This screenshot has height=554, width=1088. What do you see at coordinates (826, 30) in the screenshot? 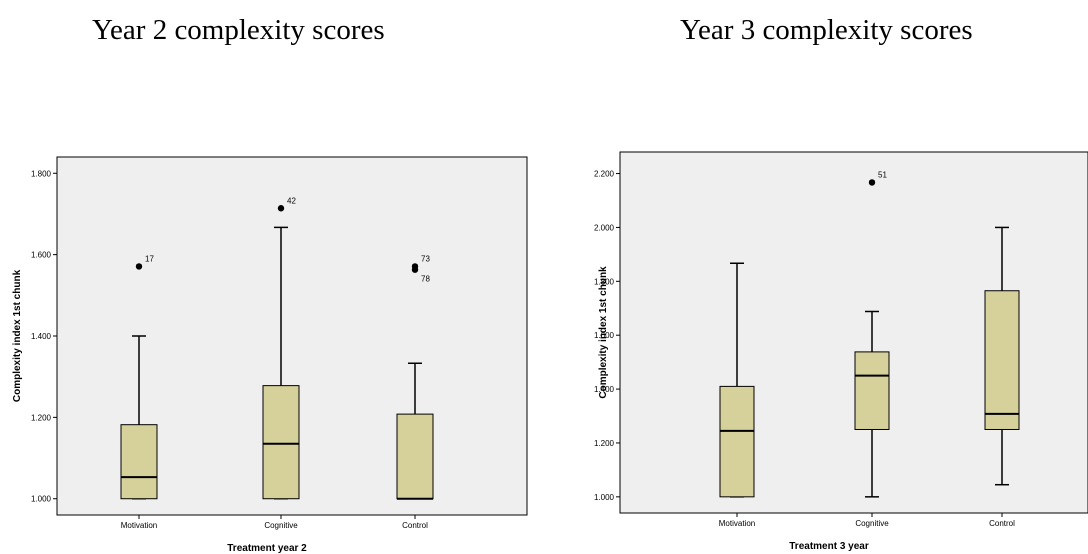
I see `chart-title-right: Year 3 complexity scores` at bounding box center [826, 30].